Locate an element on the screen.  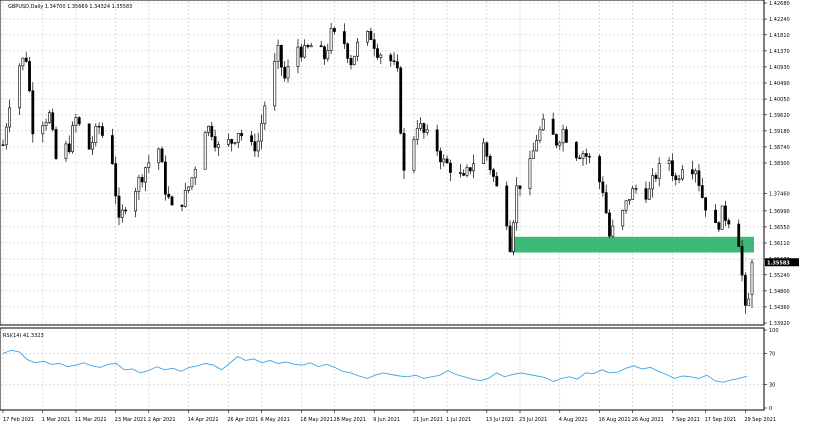
rsi-tick-label: 100 is located at coordinates (774, 331).